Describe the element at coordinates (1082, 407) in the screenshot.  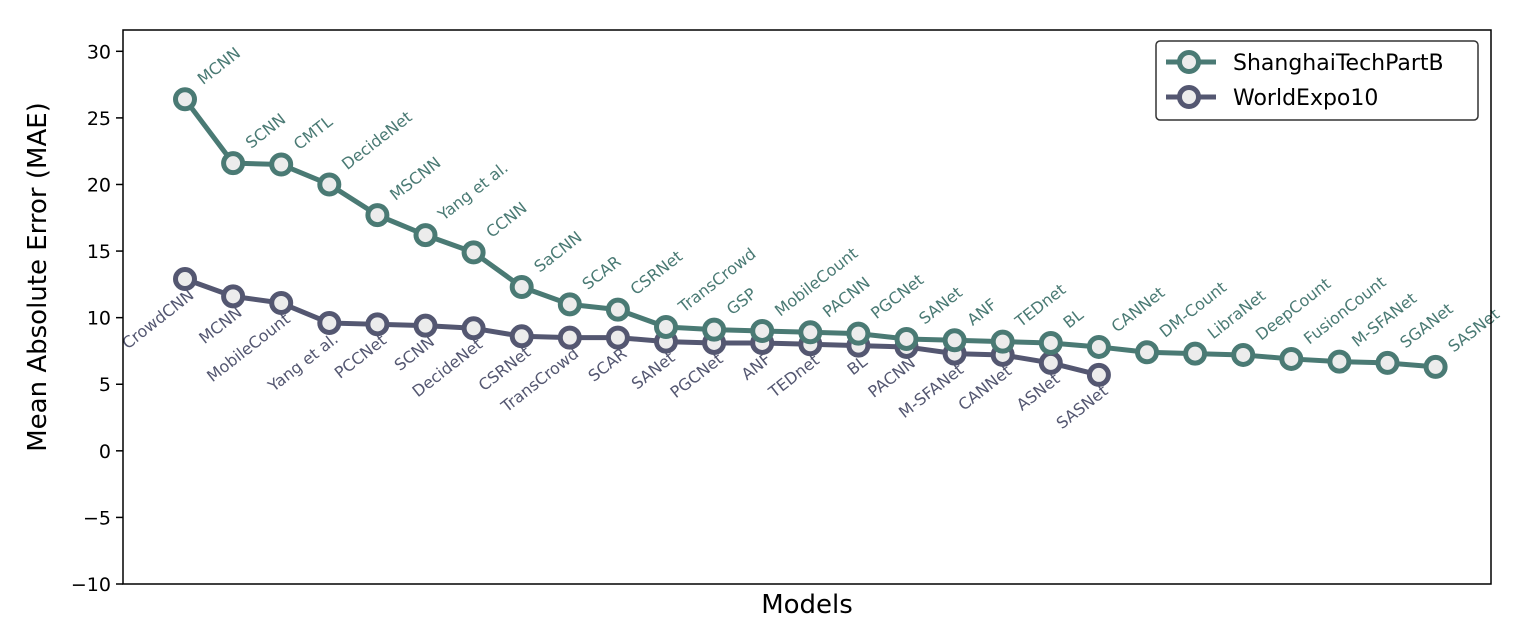
I see `point-label: SASNet` at that location.